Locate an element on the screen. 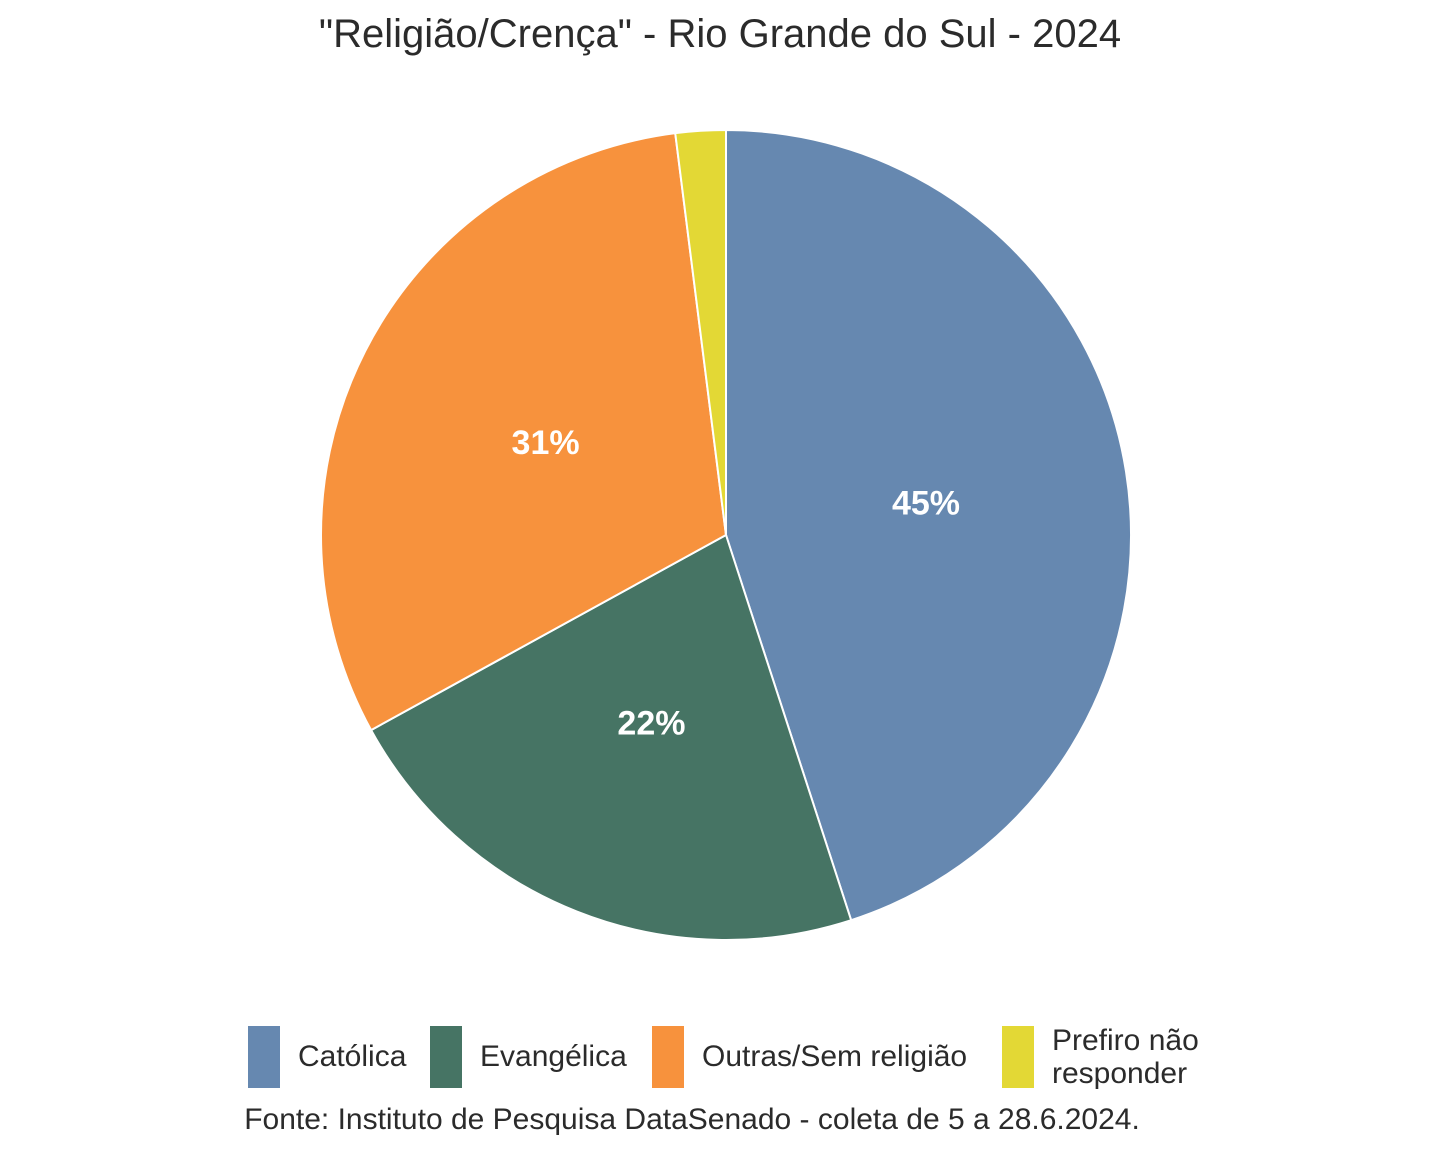 This screenshot has height=1152, width=1440. legend-label-catolica: Católica is located at coordinates (352, 1056).